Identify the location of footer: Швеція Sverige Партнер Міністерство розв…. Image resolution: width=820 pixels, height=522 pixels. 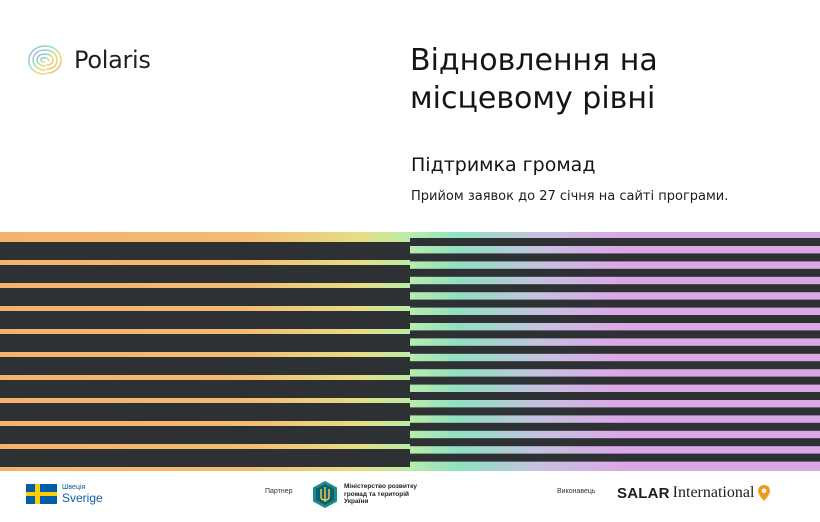
(410, 499).